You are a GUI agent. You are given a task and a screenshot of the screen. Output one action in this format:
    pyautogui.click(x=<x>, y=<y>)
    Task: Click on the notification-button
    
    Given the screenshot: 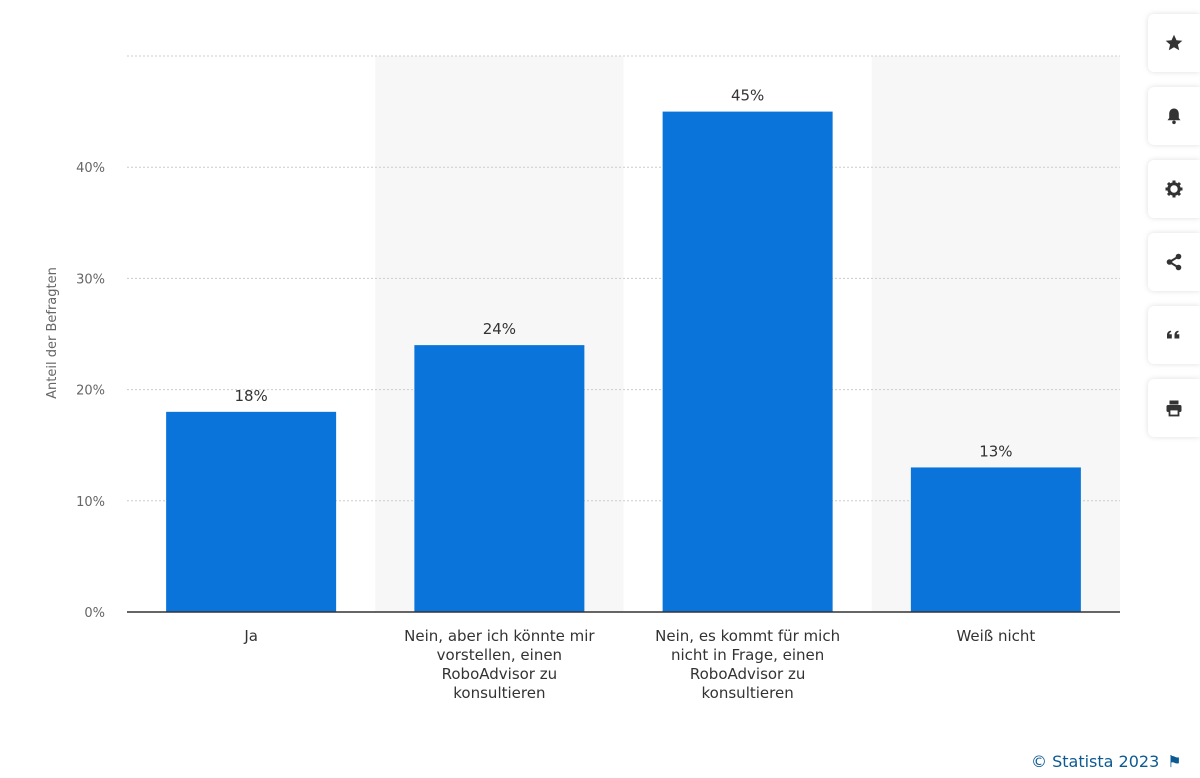 What is the action you would take?
    pyautogui.click(x=1174, y=116)
    